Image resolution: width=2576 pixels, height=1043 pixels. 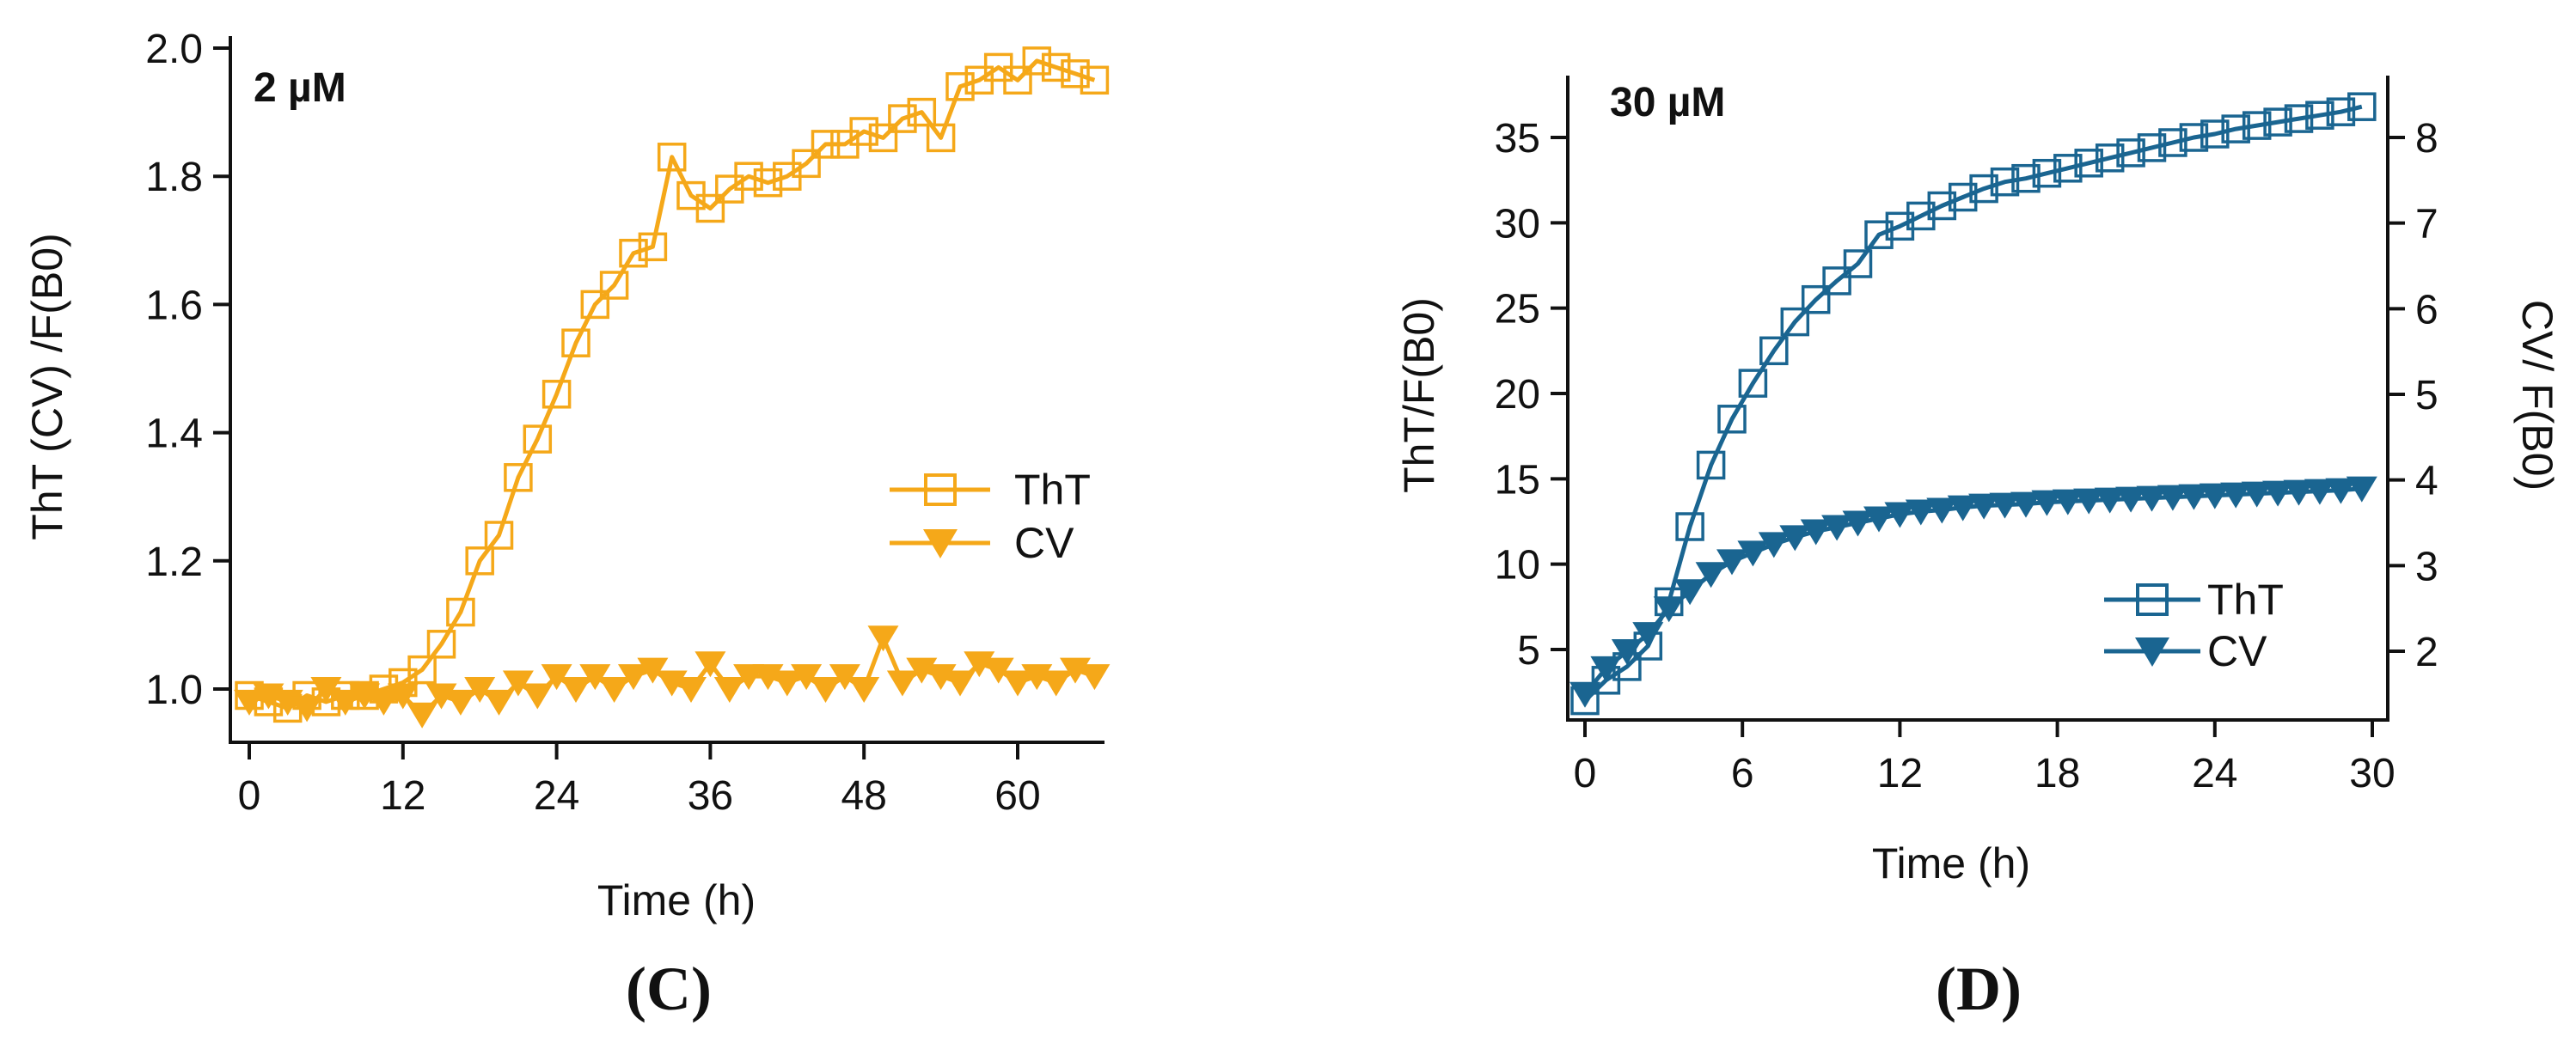 What do you see at coordinates (47, 386) in the screenshot?
I see `panel-c-y-axis-title: ThT (CV) /F(B0)` at bounding box center [47, 386].